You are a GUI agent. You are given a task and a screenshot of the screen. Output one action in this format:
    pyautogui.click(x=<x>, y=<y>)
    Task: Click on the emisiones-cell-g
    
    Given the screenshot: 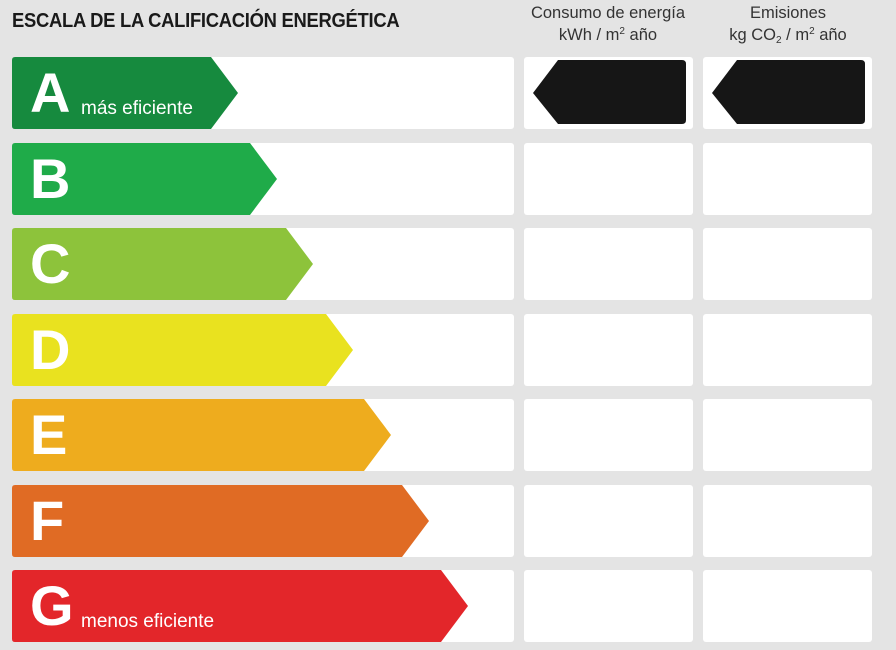 What is the action you would take?
    pyautogui.click(x=787, y=606)
    